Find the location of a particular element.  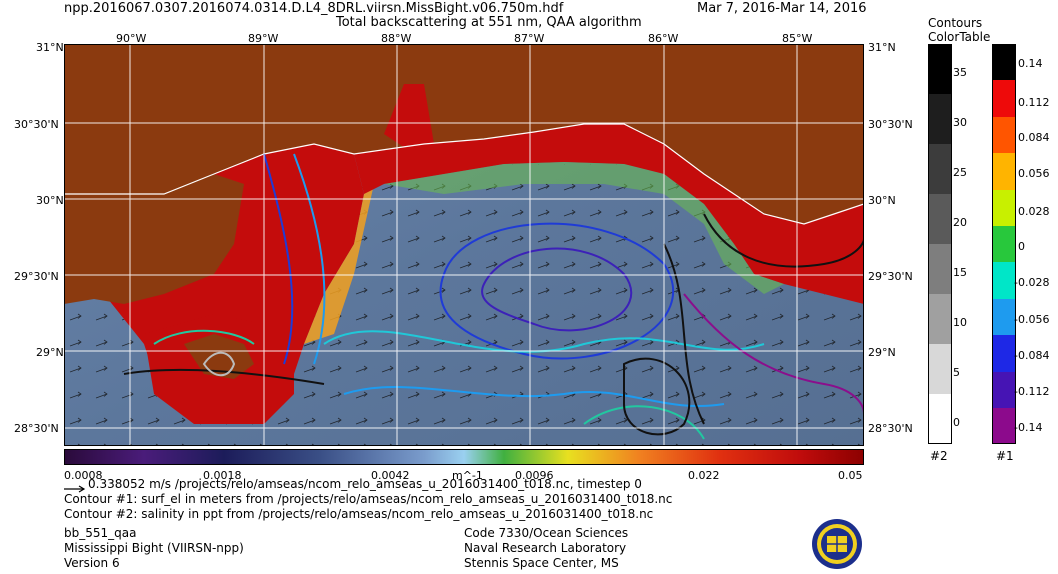

lat-label-right: 29°N is located at coordinates (882, 352).